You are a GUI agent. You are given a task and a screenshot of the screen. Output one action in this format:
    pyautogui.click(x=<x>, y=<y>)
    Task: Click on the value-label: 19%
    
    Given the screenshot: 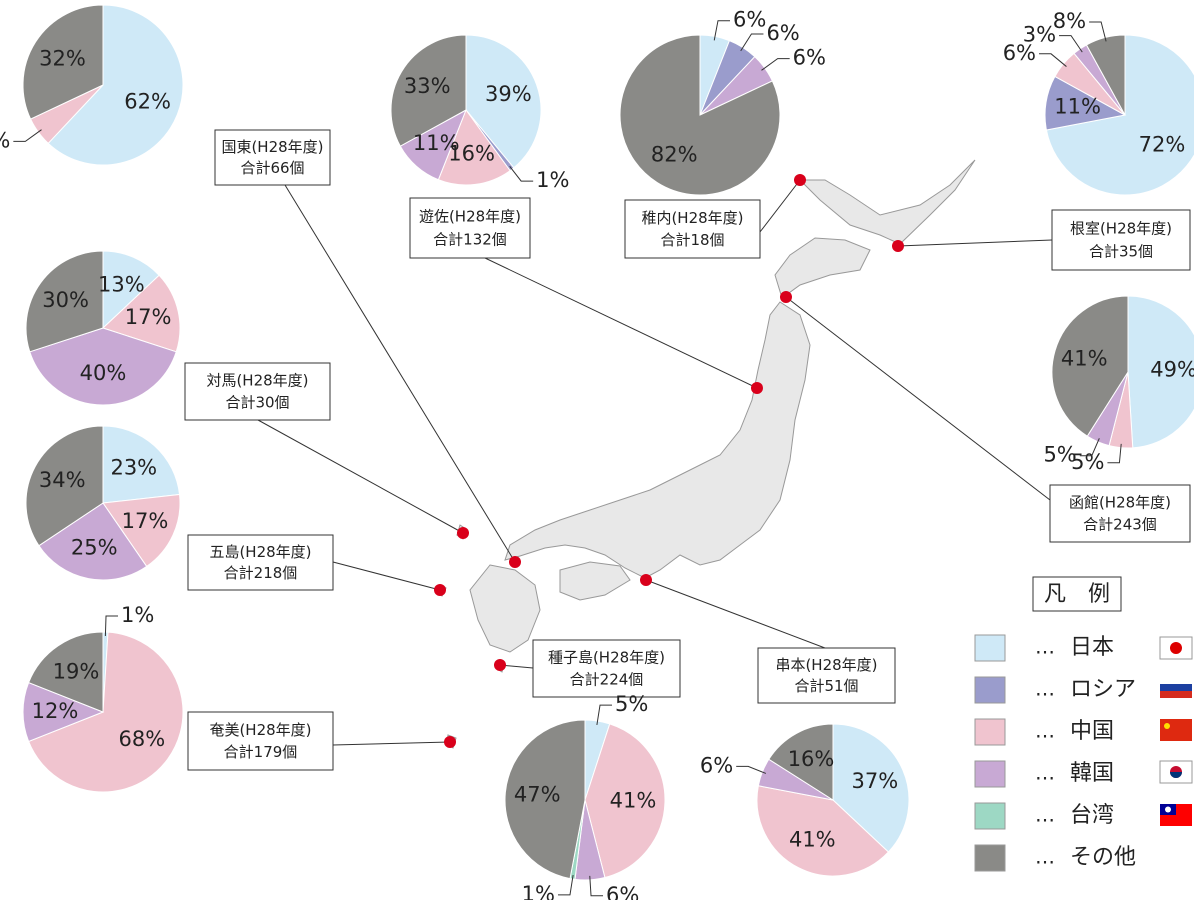 What is the action you would take?
    pyautogui.click(x=76, y=671)
    